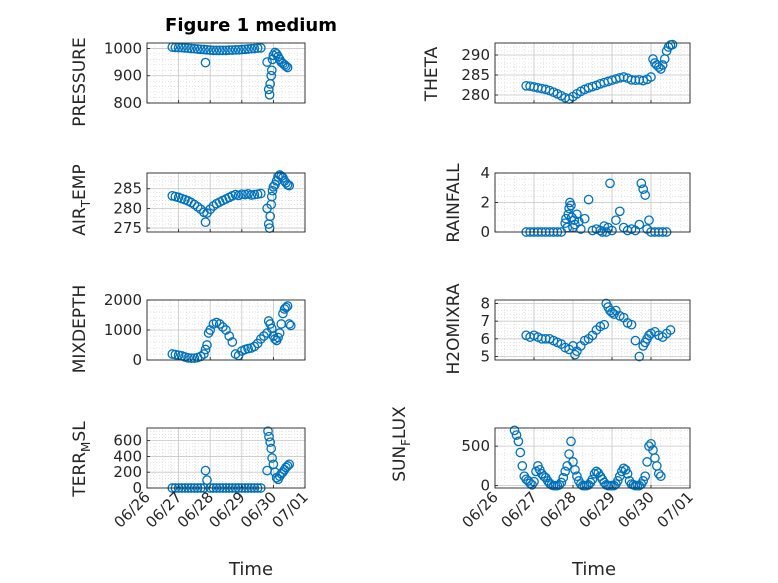 This screenshot has width=778, height=583. I want to click on y-tick-label: 500, so click(475, 446).